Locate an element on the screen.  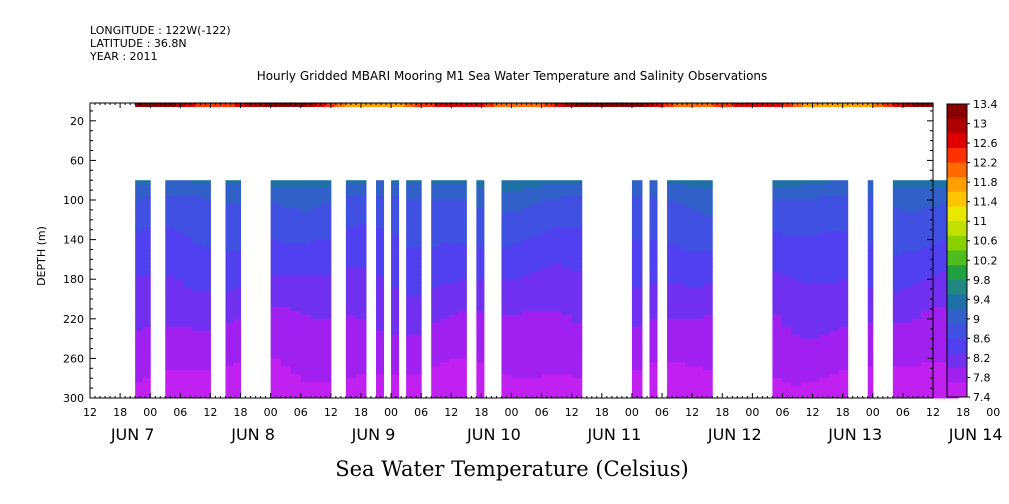
colorbar-label: 9.4 is located at coordinates (982, 299).